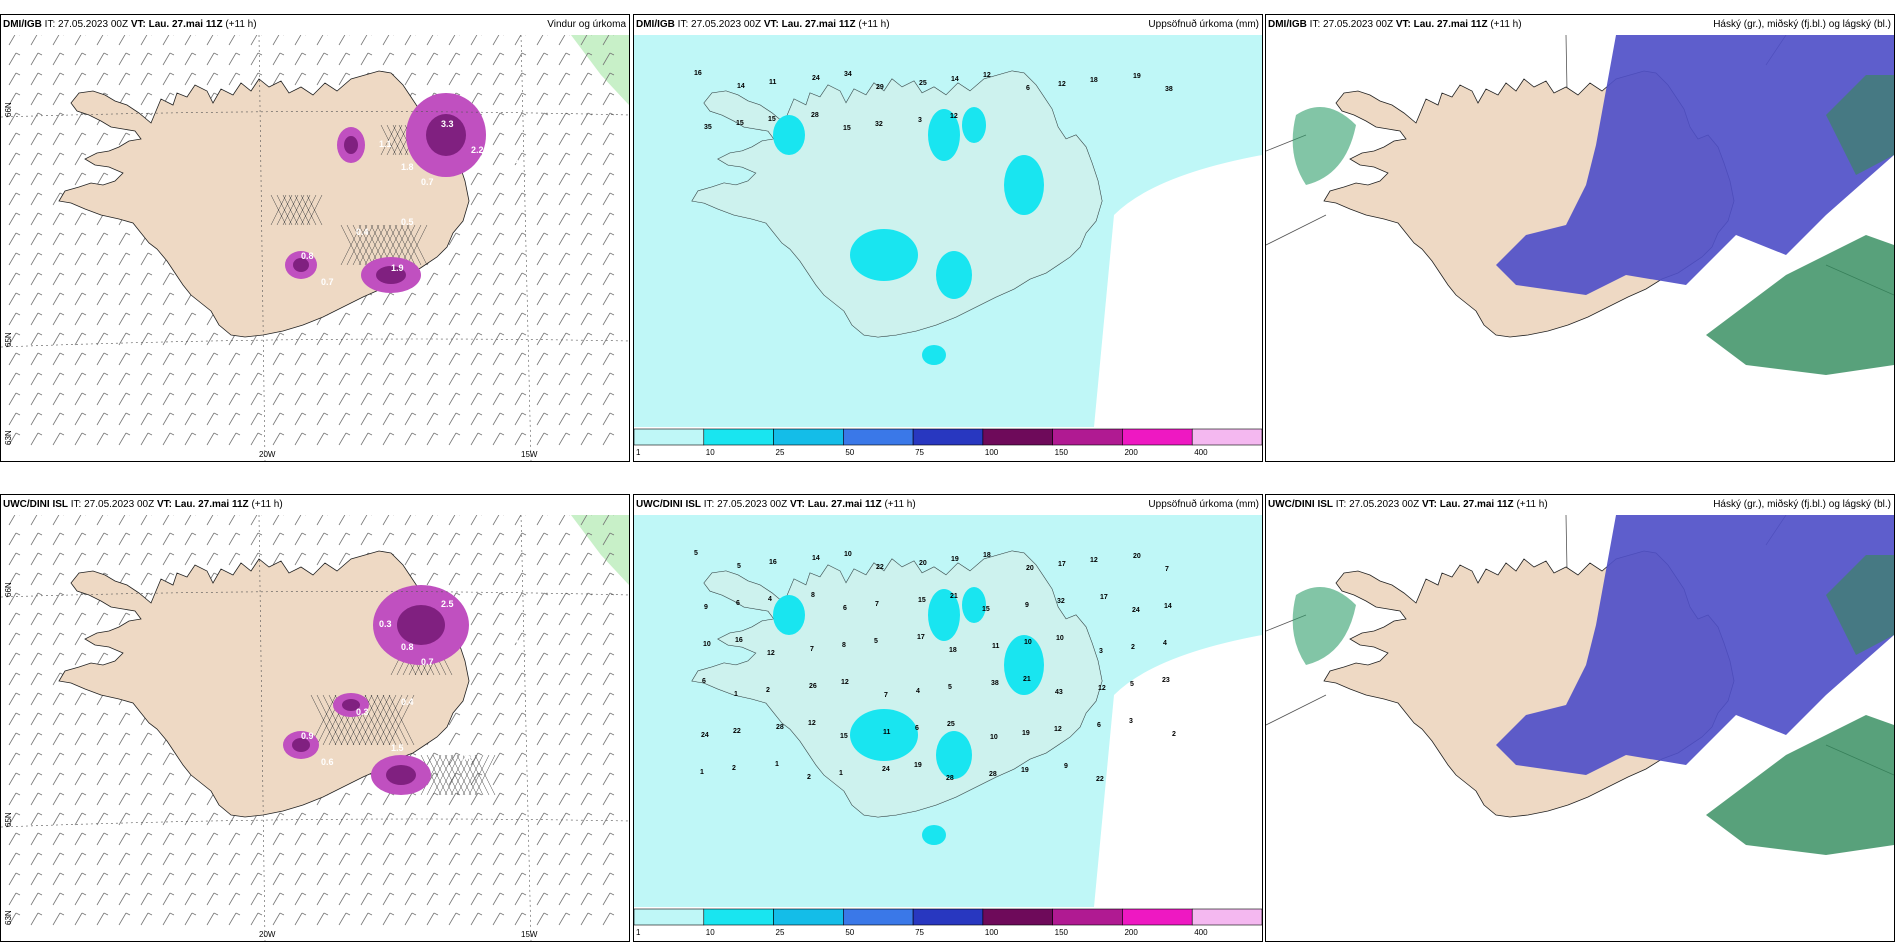  I want to click on graticule, so click(315, 728).